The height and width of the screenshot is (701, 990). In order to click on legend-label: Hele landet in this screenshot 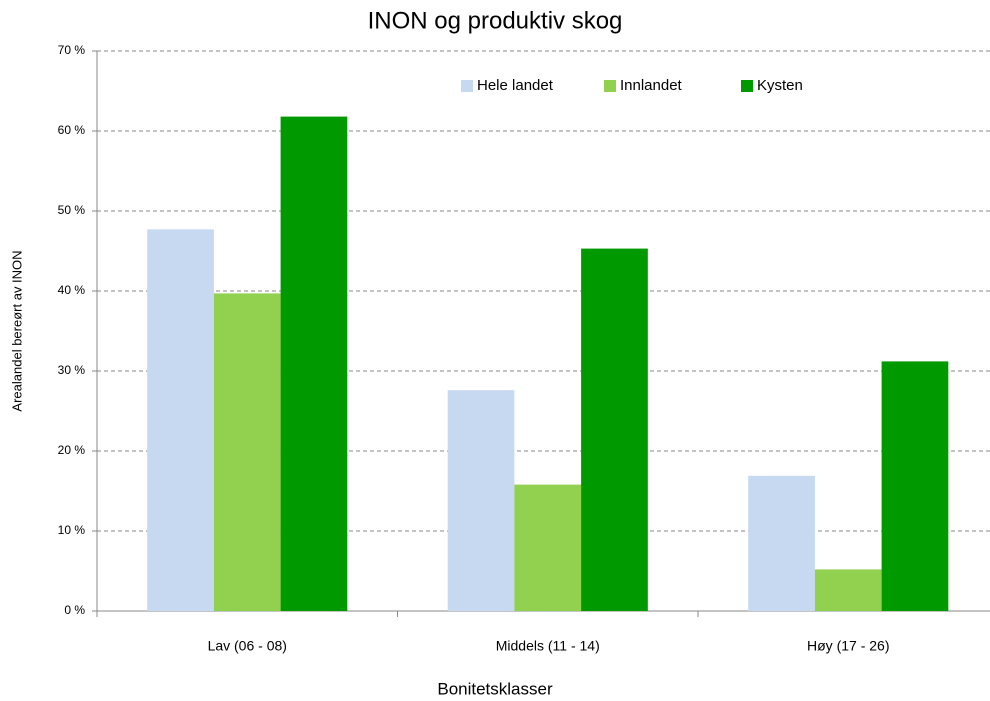, I will do `click(515, 85)`.